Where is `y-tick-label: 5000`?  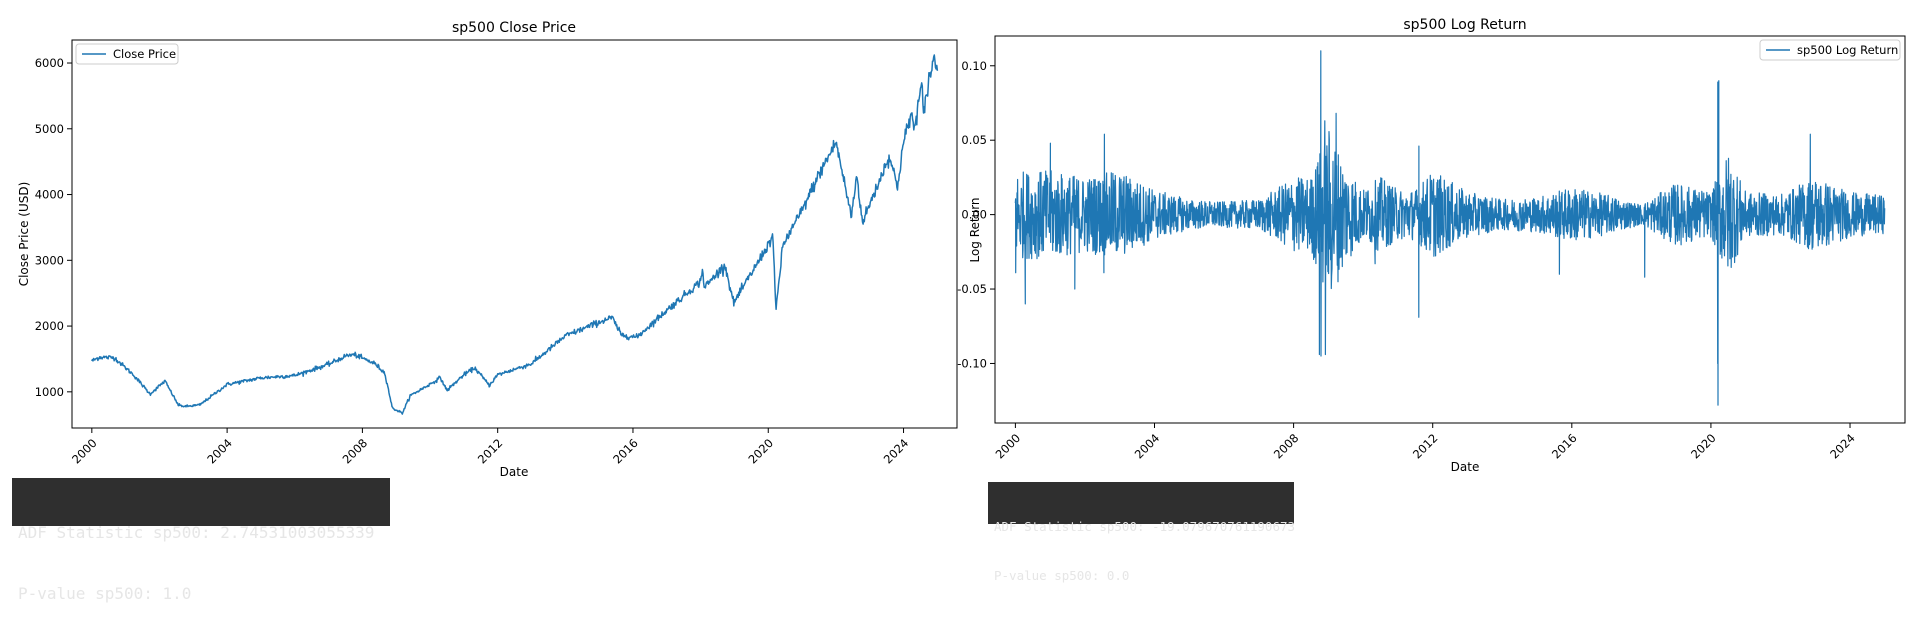
y-tick-label: 5000 is located at coordinates (49, 129).